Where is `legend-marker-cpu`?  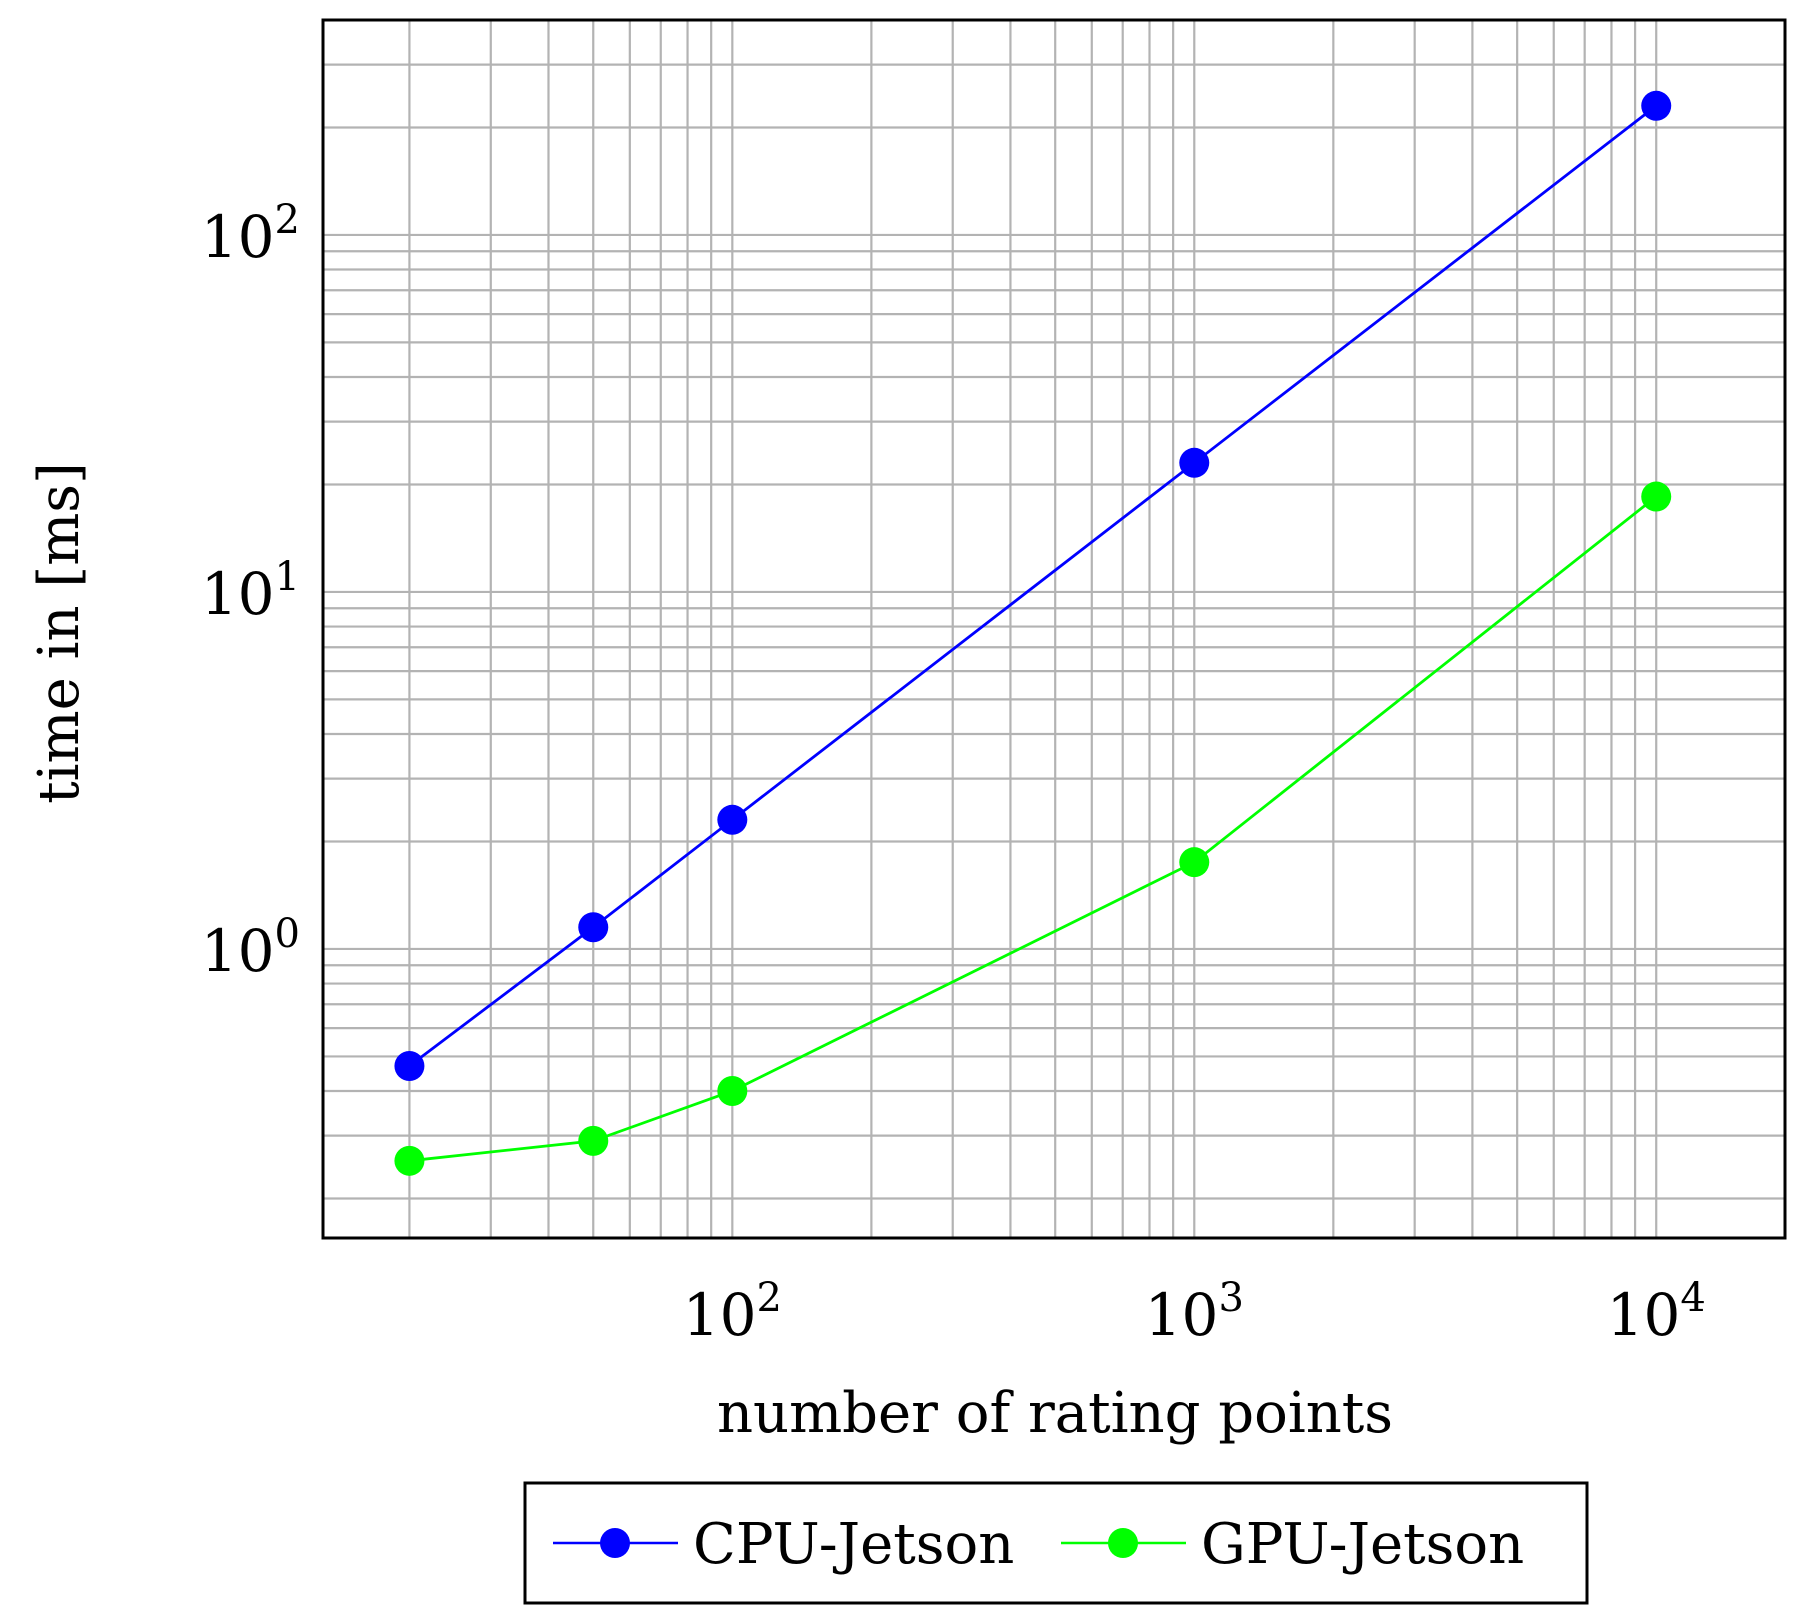 legend-marker-cpu is located at coordinates (615, 1543).